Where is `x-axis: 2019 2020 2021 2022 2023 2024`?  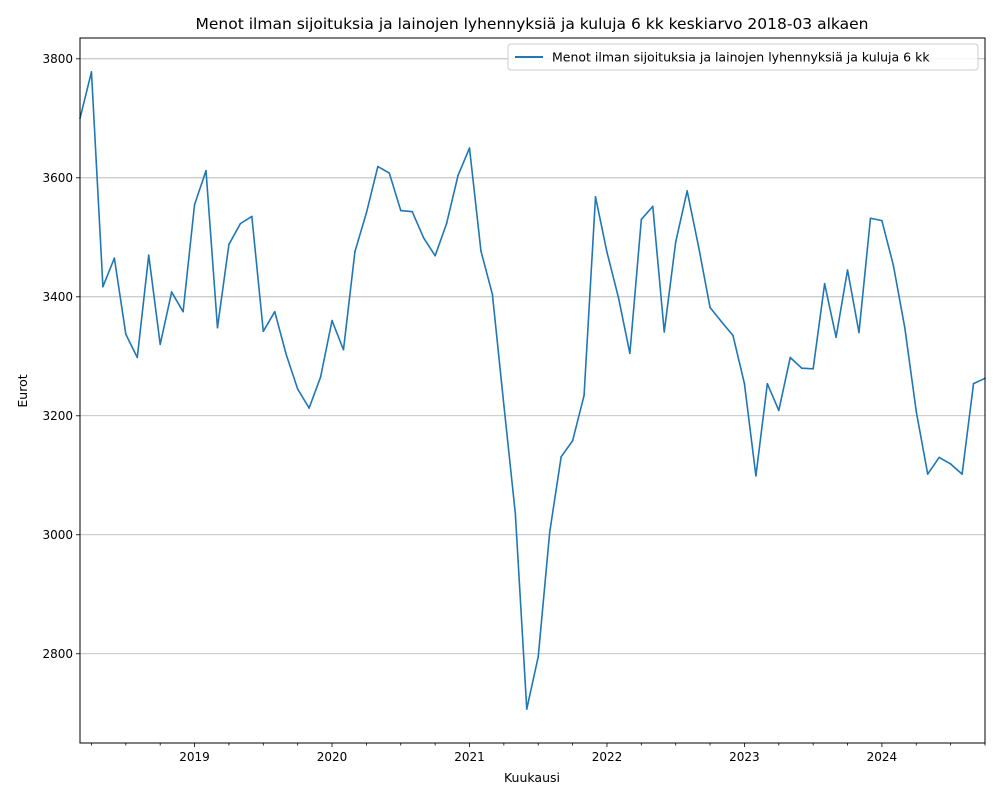 x-axis: 2019 2020 2021 2022 2023 2024 is located at coordinates (538, 753).